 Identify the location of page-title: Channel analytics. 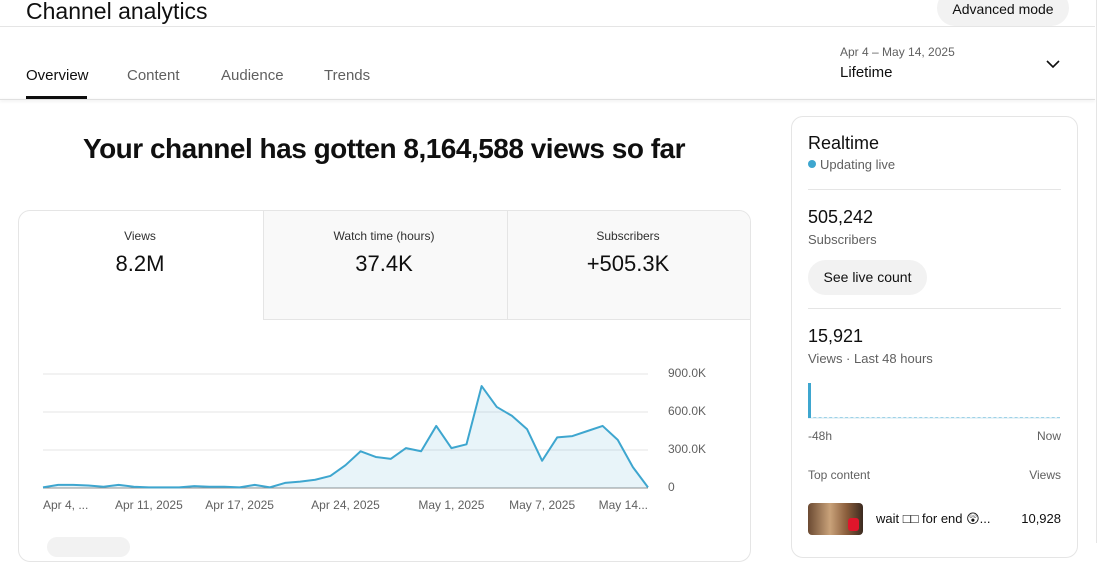
(117, 12).